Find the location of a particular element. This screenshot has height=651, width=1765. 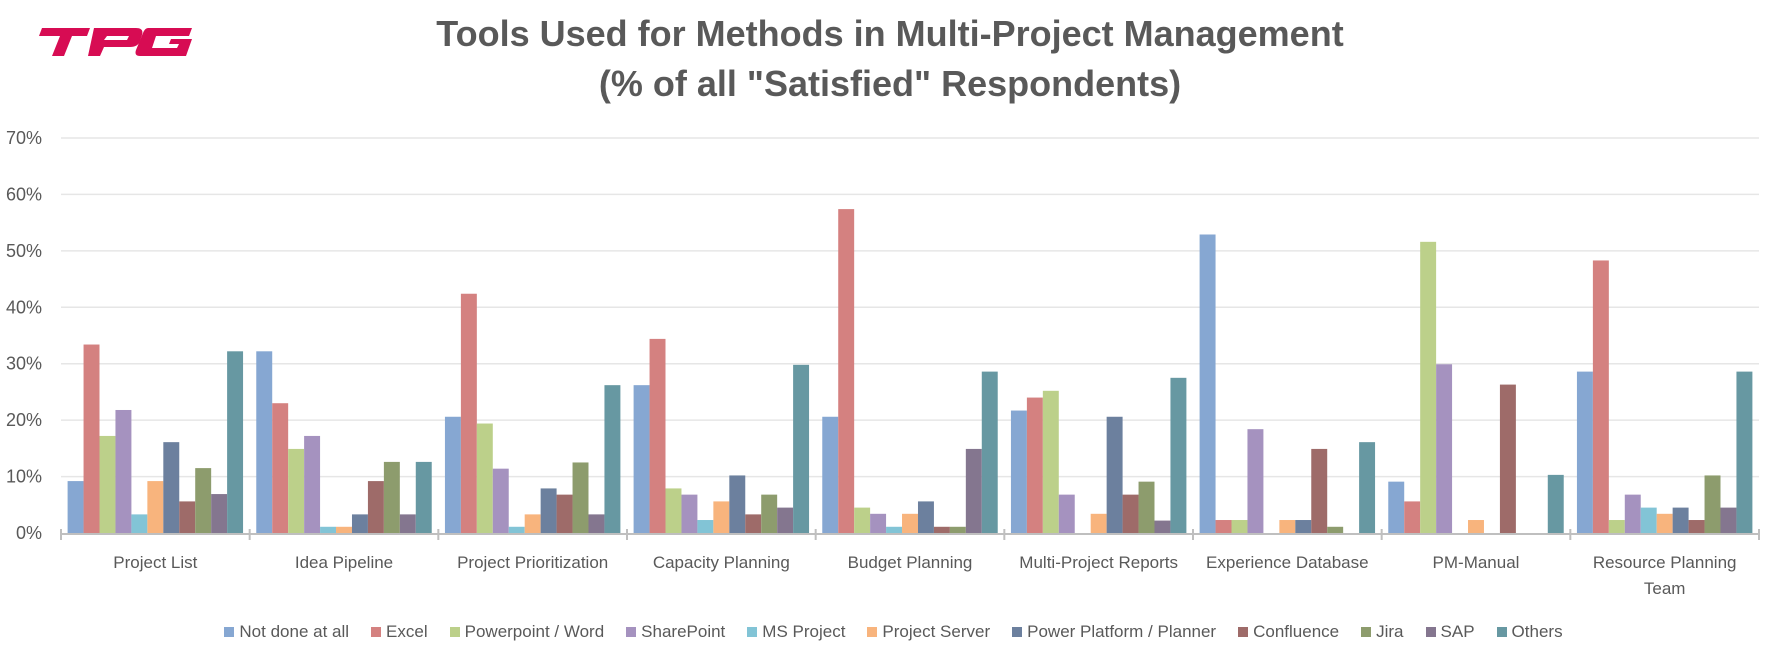

x-axis-label: Idea Pipeline is located at coordinates (344, 562).